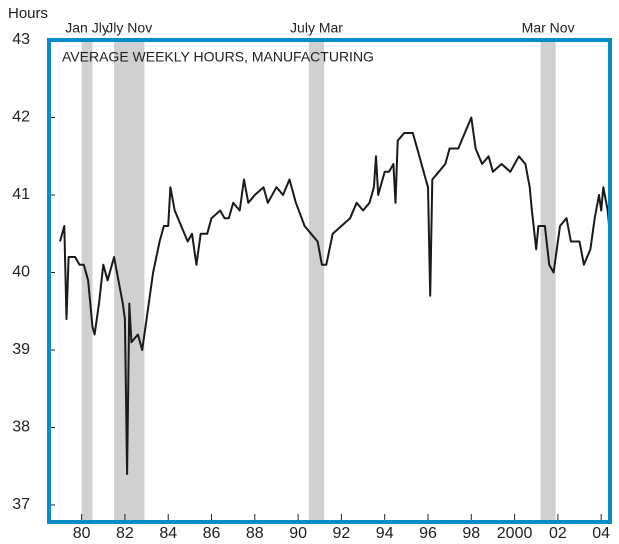  Describe the element at coordinates (21, 272) in the screenshot. I see `y-tick-label: 40` at that location.